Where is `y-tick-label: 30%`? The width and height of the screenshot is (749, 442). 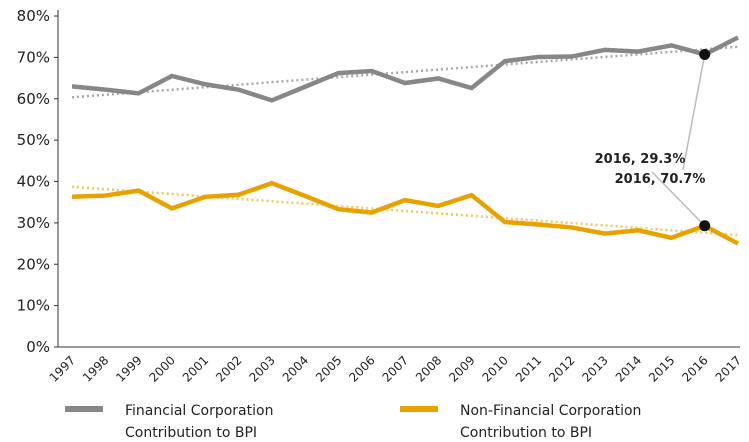 y-tick-label: 30% is located at coordinates (33, 223).